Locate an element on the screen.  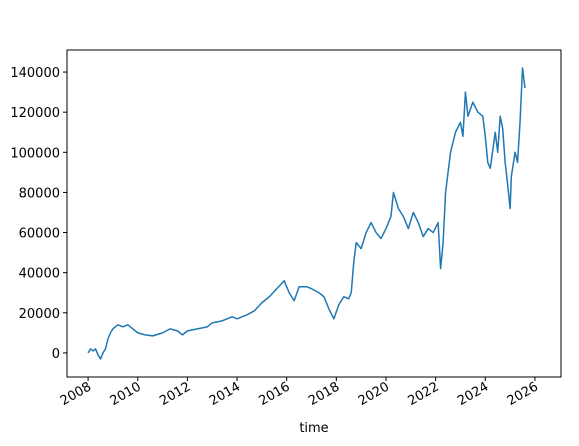
y-tick-label: 140000 is located at coordinates (35, 73).